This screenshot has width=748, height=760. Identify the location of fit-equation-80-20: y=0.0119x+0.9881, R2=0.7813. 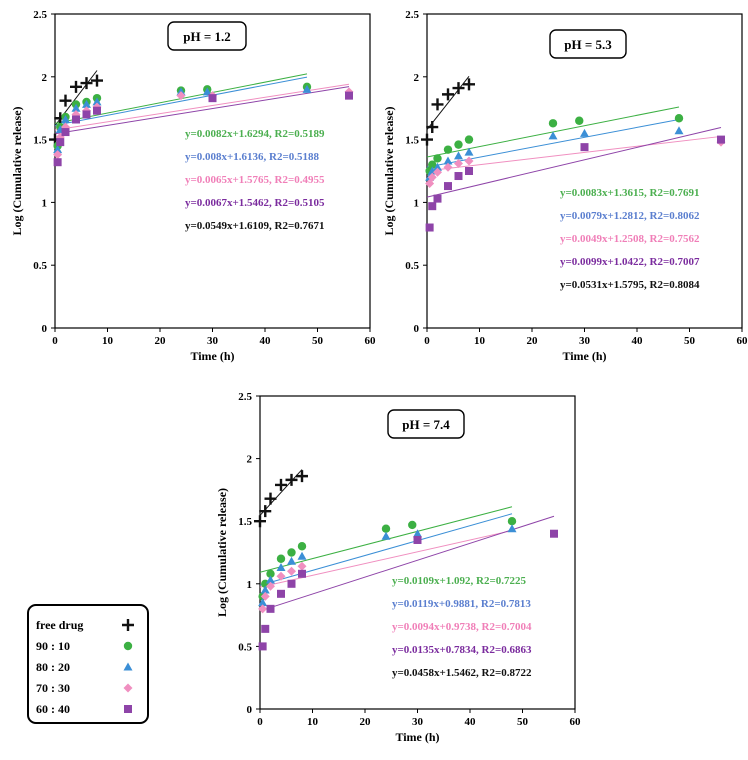
(461, 604).